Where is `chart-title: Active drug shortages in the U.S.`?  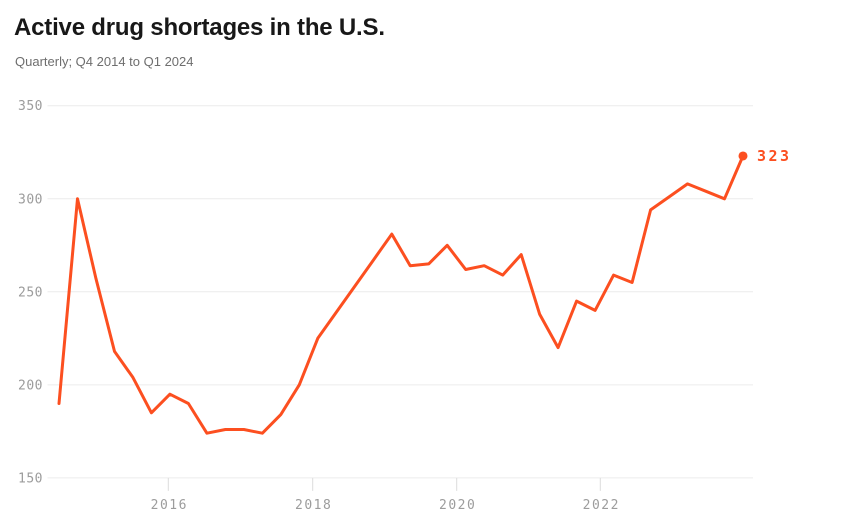
chart-title: Active drug shortages in the U.S. is located at coordinates (199, 27).